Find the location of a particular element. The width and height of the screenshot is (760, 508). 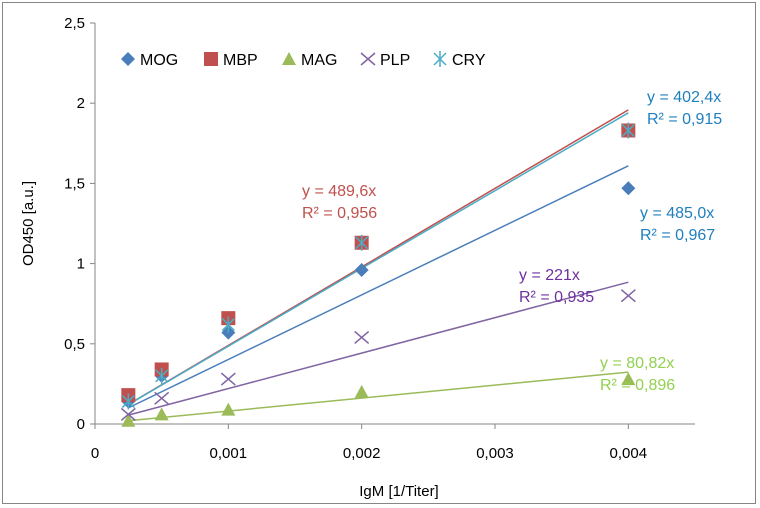

legend-label-mag: MAG is located at coordinates (319, 60).